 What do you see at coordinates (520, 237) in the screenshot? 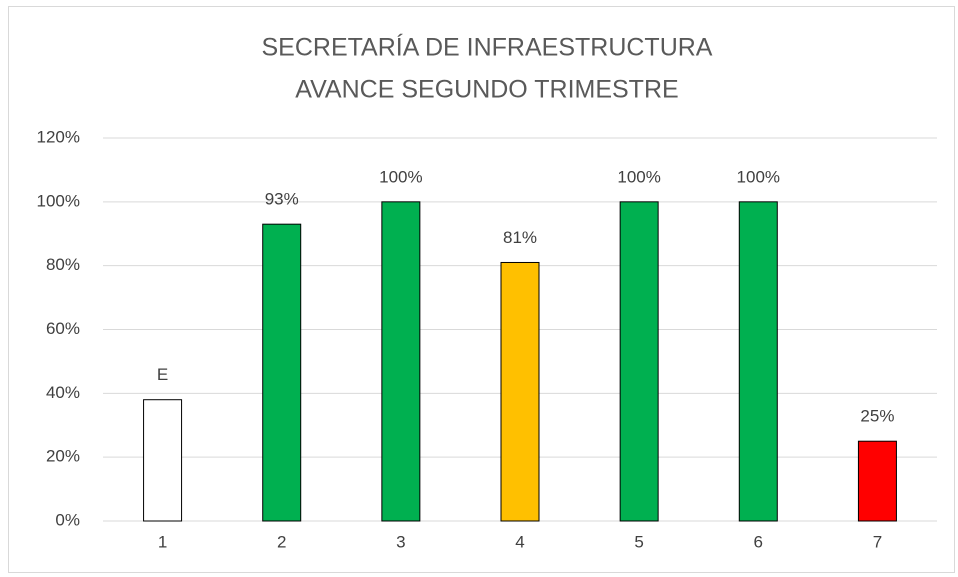
I see `data-label: 81%` at bounding box center [520, 237].